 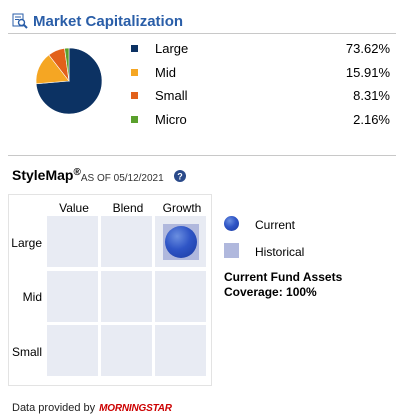 I want to click on market-cap-pie-chart, so click(x=69, y=81).